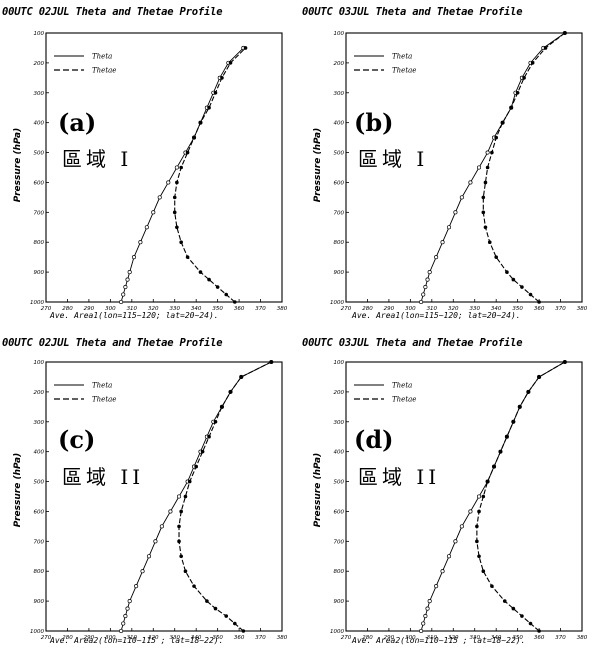 The height and width of the screenshot is (650, 599). I want to click on legend-label-thetae: Thetae, so click(404, 71).